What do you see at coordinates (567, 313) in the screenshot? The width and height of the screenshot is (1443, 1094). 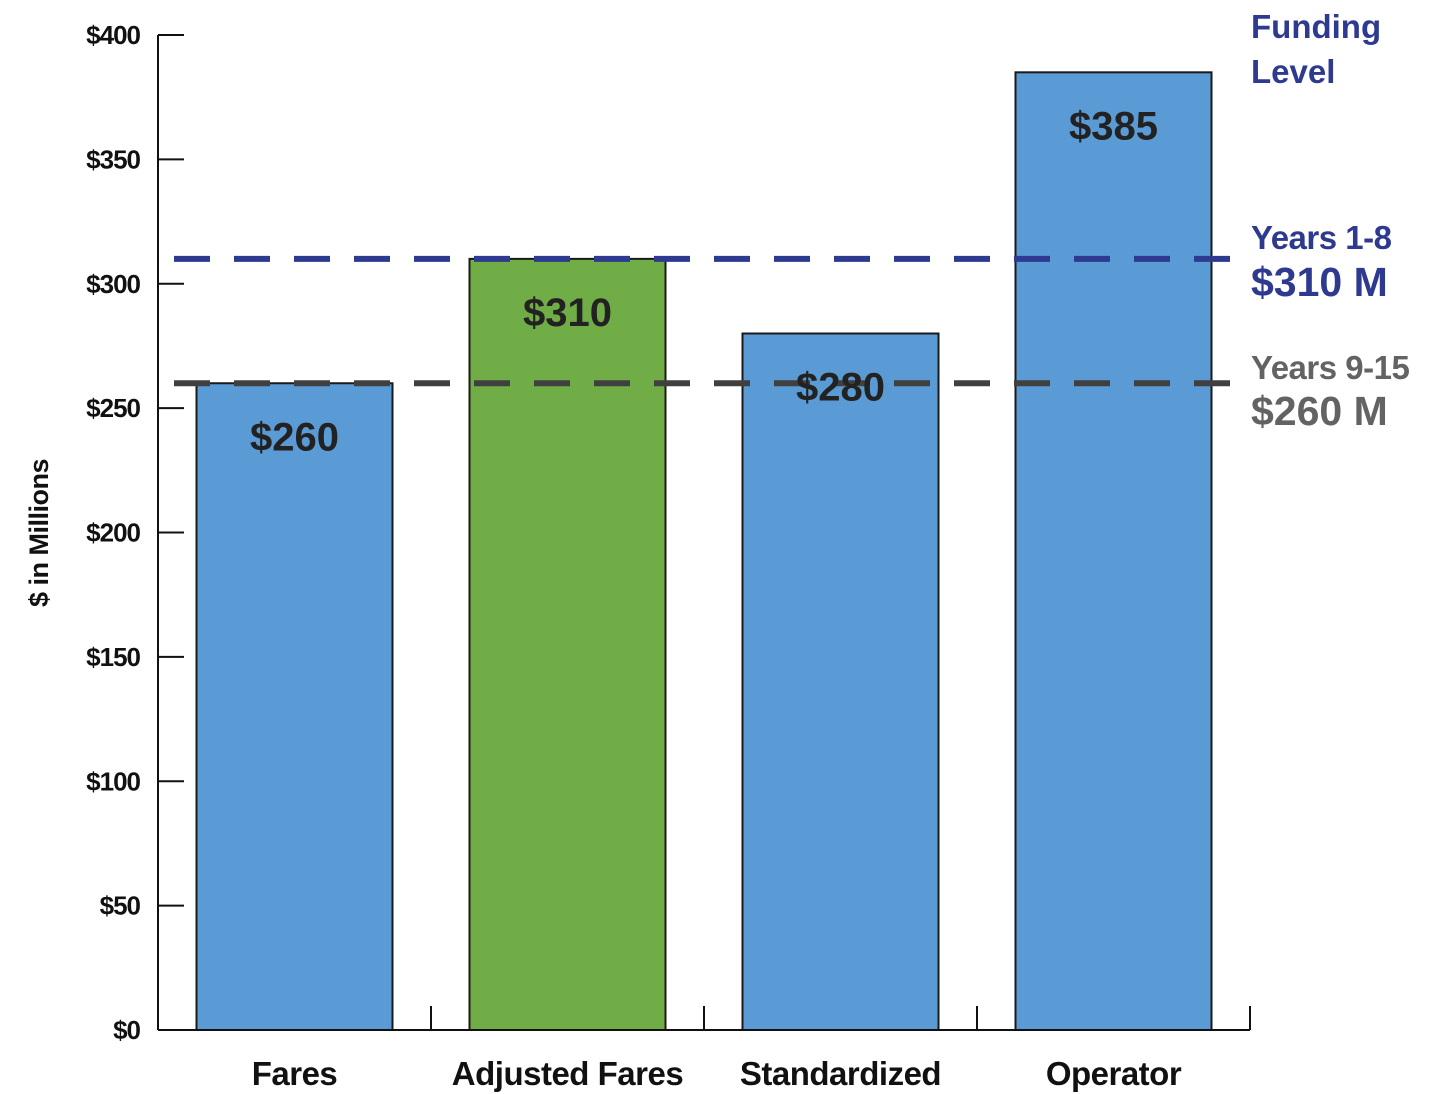 I see `bar-value-label: $310` at bounding box center [567, 313].